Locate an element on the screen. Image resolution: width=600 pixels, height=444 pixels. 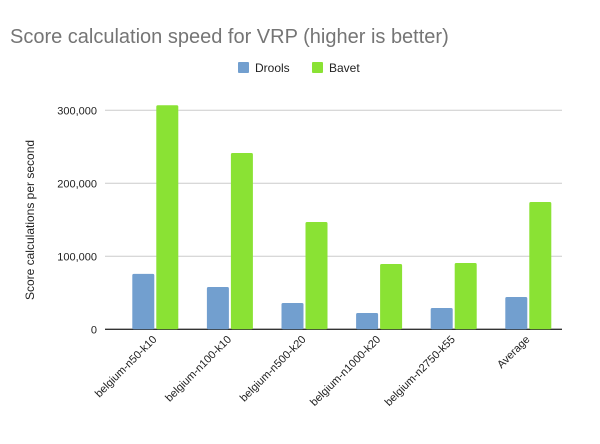
y-tick-label: 300,000 is located at coordinates (77, 111).